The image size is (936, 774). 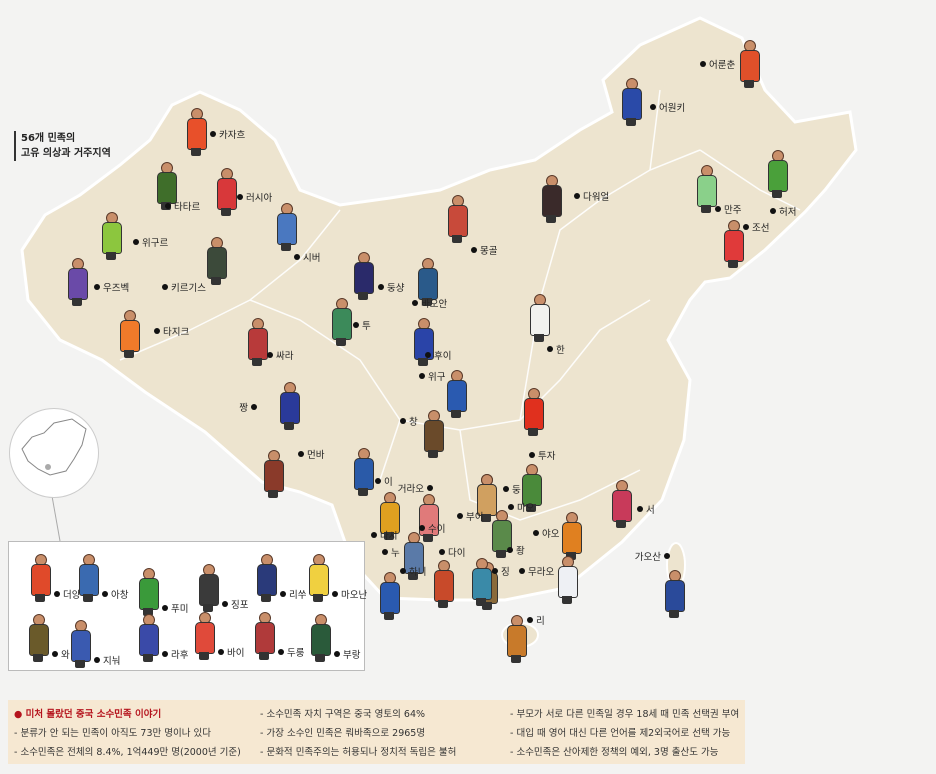 I want to click on ethnic-group-label: 바오안, so click(x=428, y=305).